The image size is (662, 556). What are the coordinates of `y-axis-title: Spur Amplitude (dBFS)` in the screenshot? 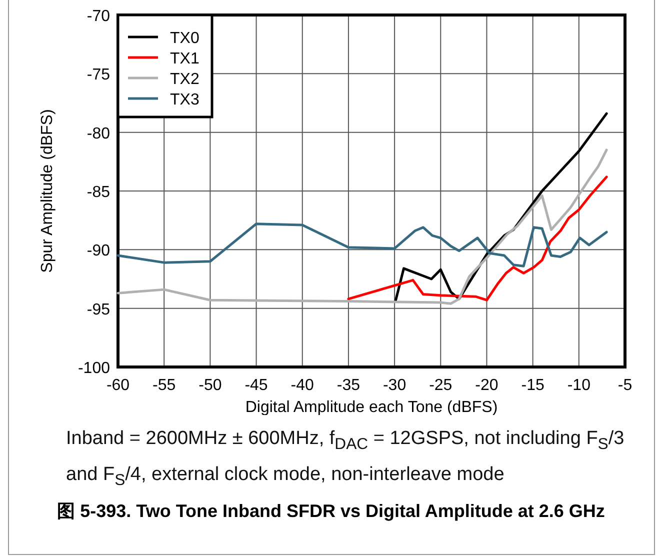 It's located at (47, 191).